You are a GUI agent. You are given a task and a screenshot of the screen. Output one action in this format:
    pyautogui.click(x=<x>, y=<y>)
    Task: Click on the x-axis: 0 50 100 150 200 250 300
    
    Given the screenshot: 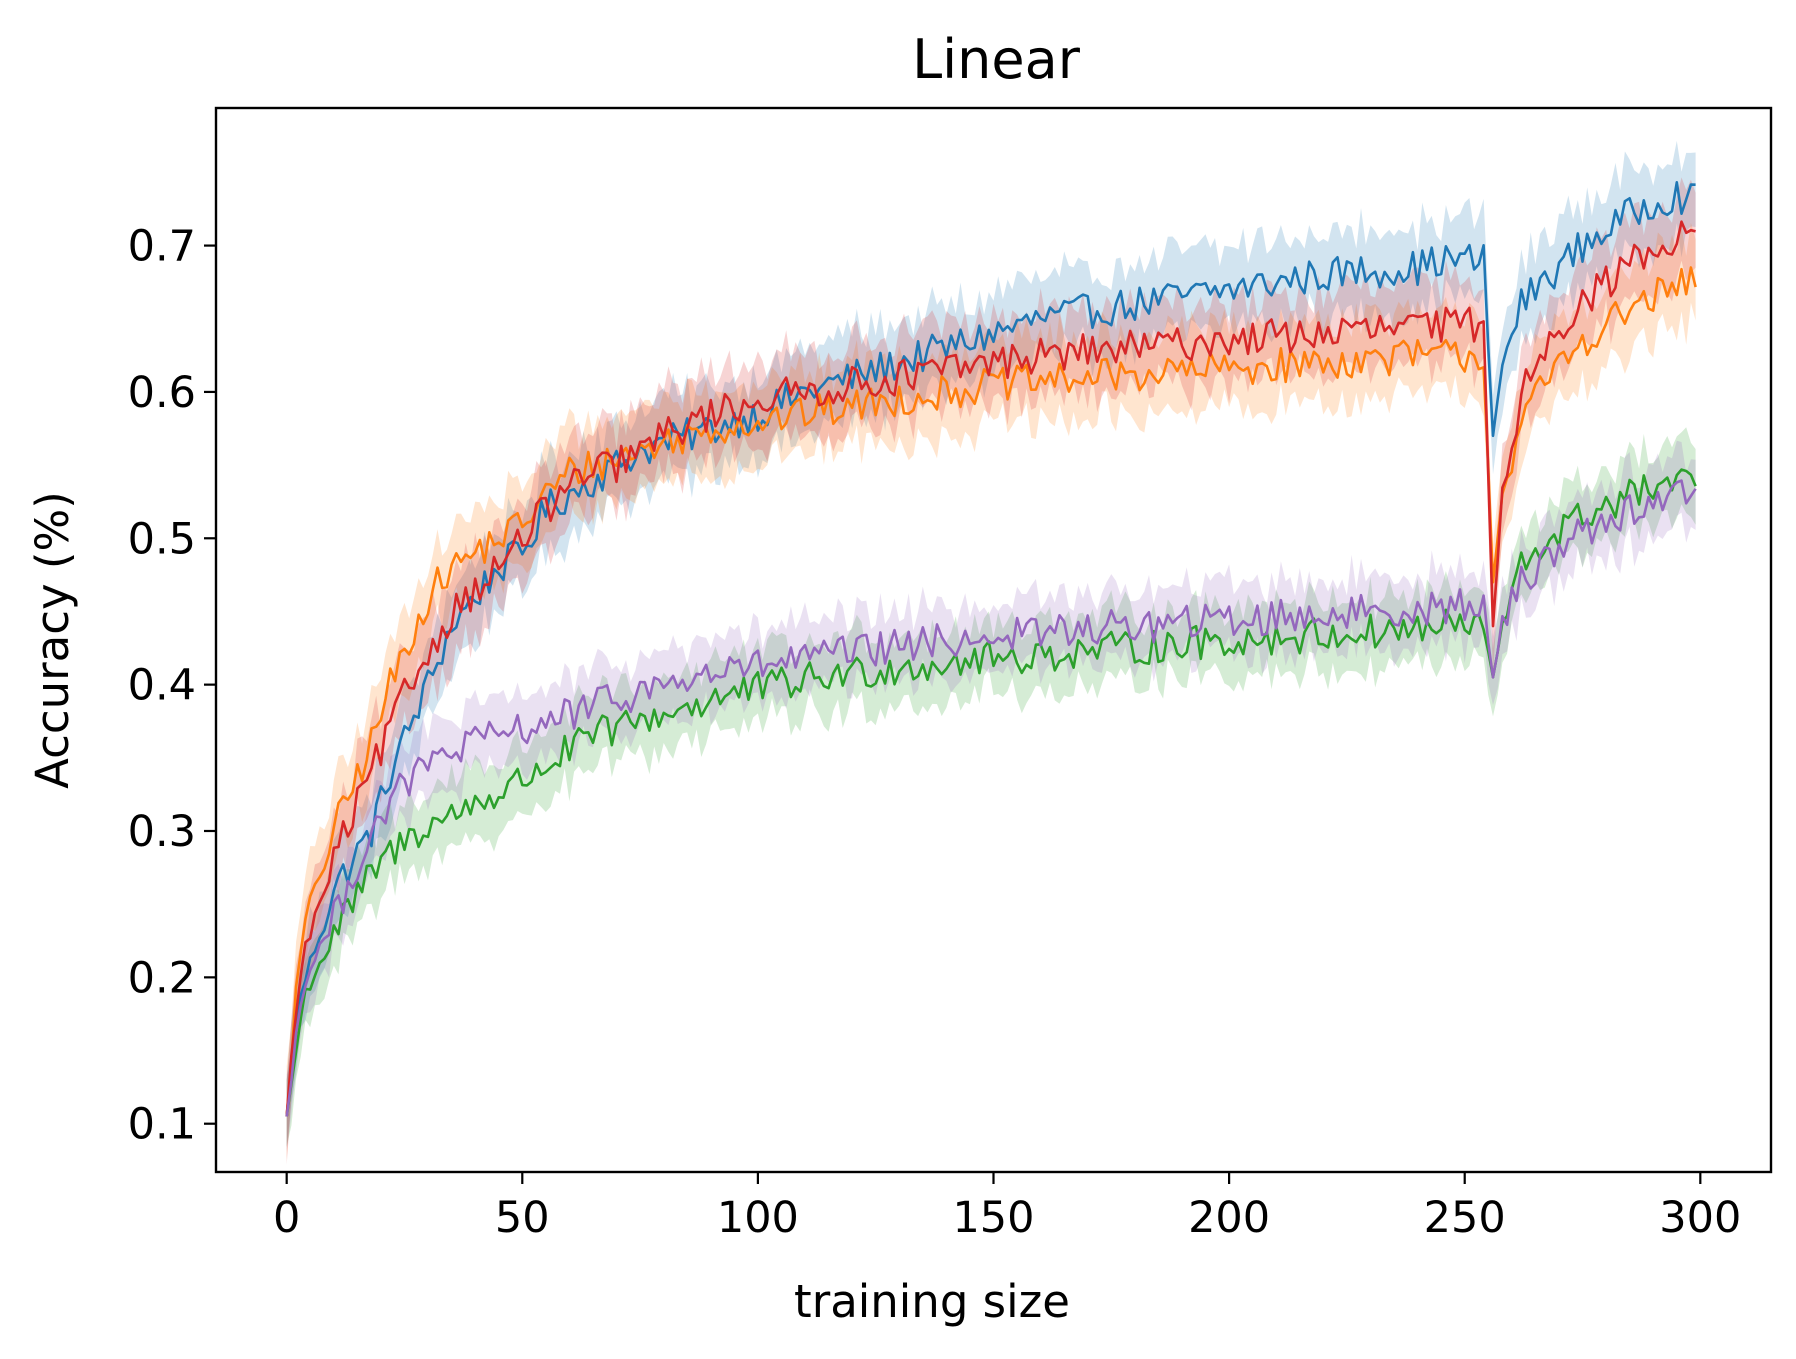 What is the action you would take?
    pyautogui.click(x=1007, y=1207)
    